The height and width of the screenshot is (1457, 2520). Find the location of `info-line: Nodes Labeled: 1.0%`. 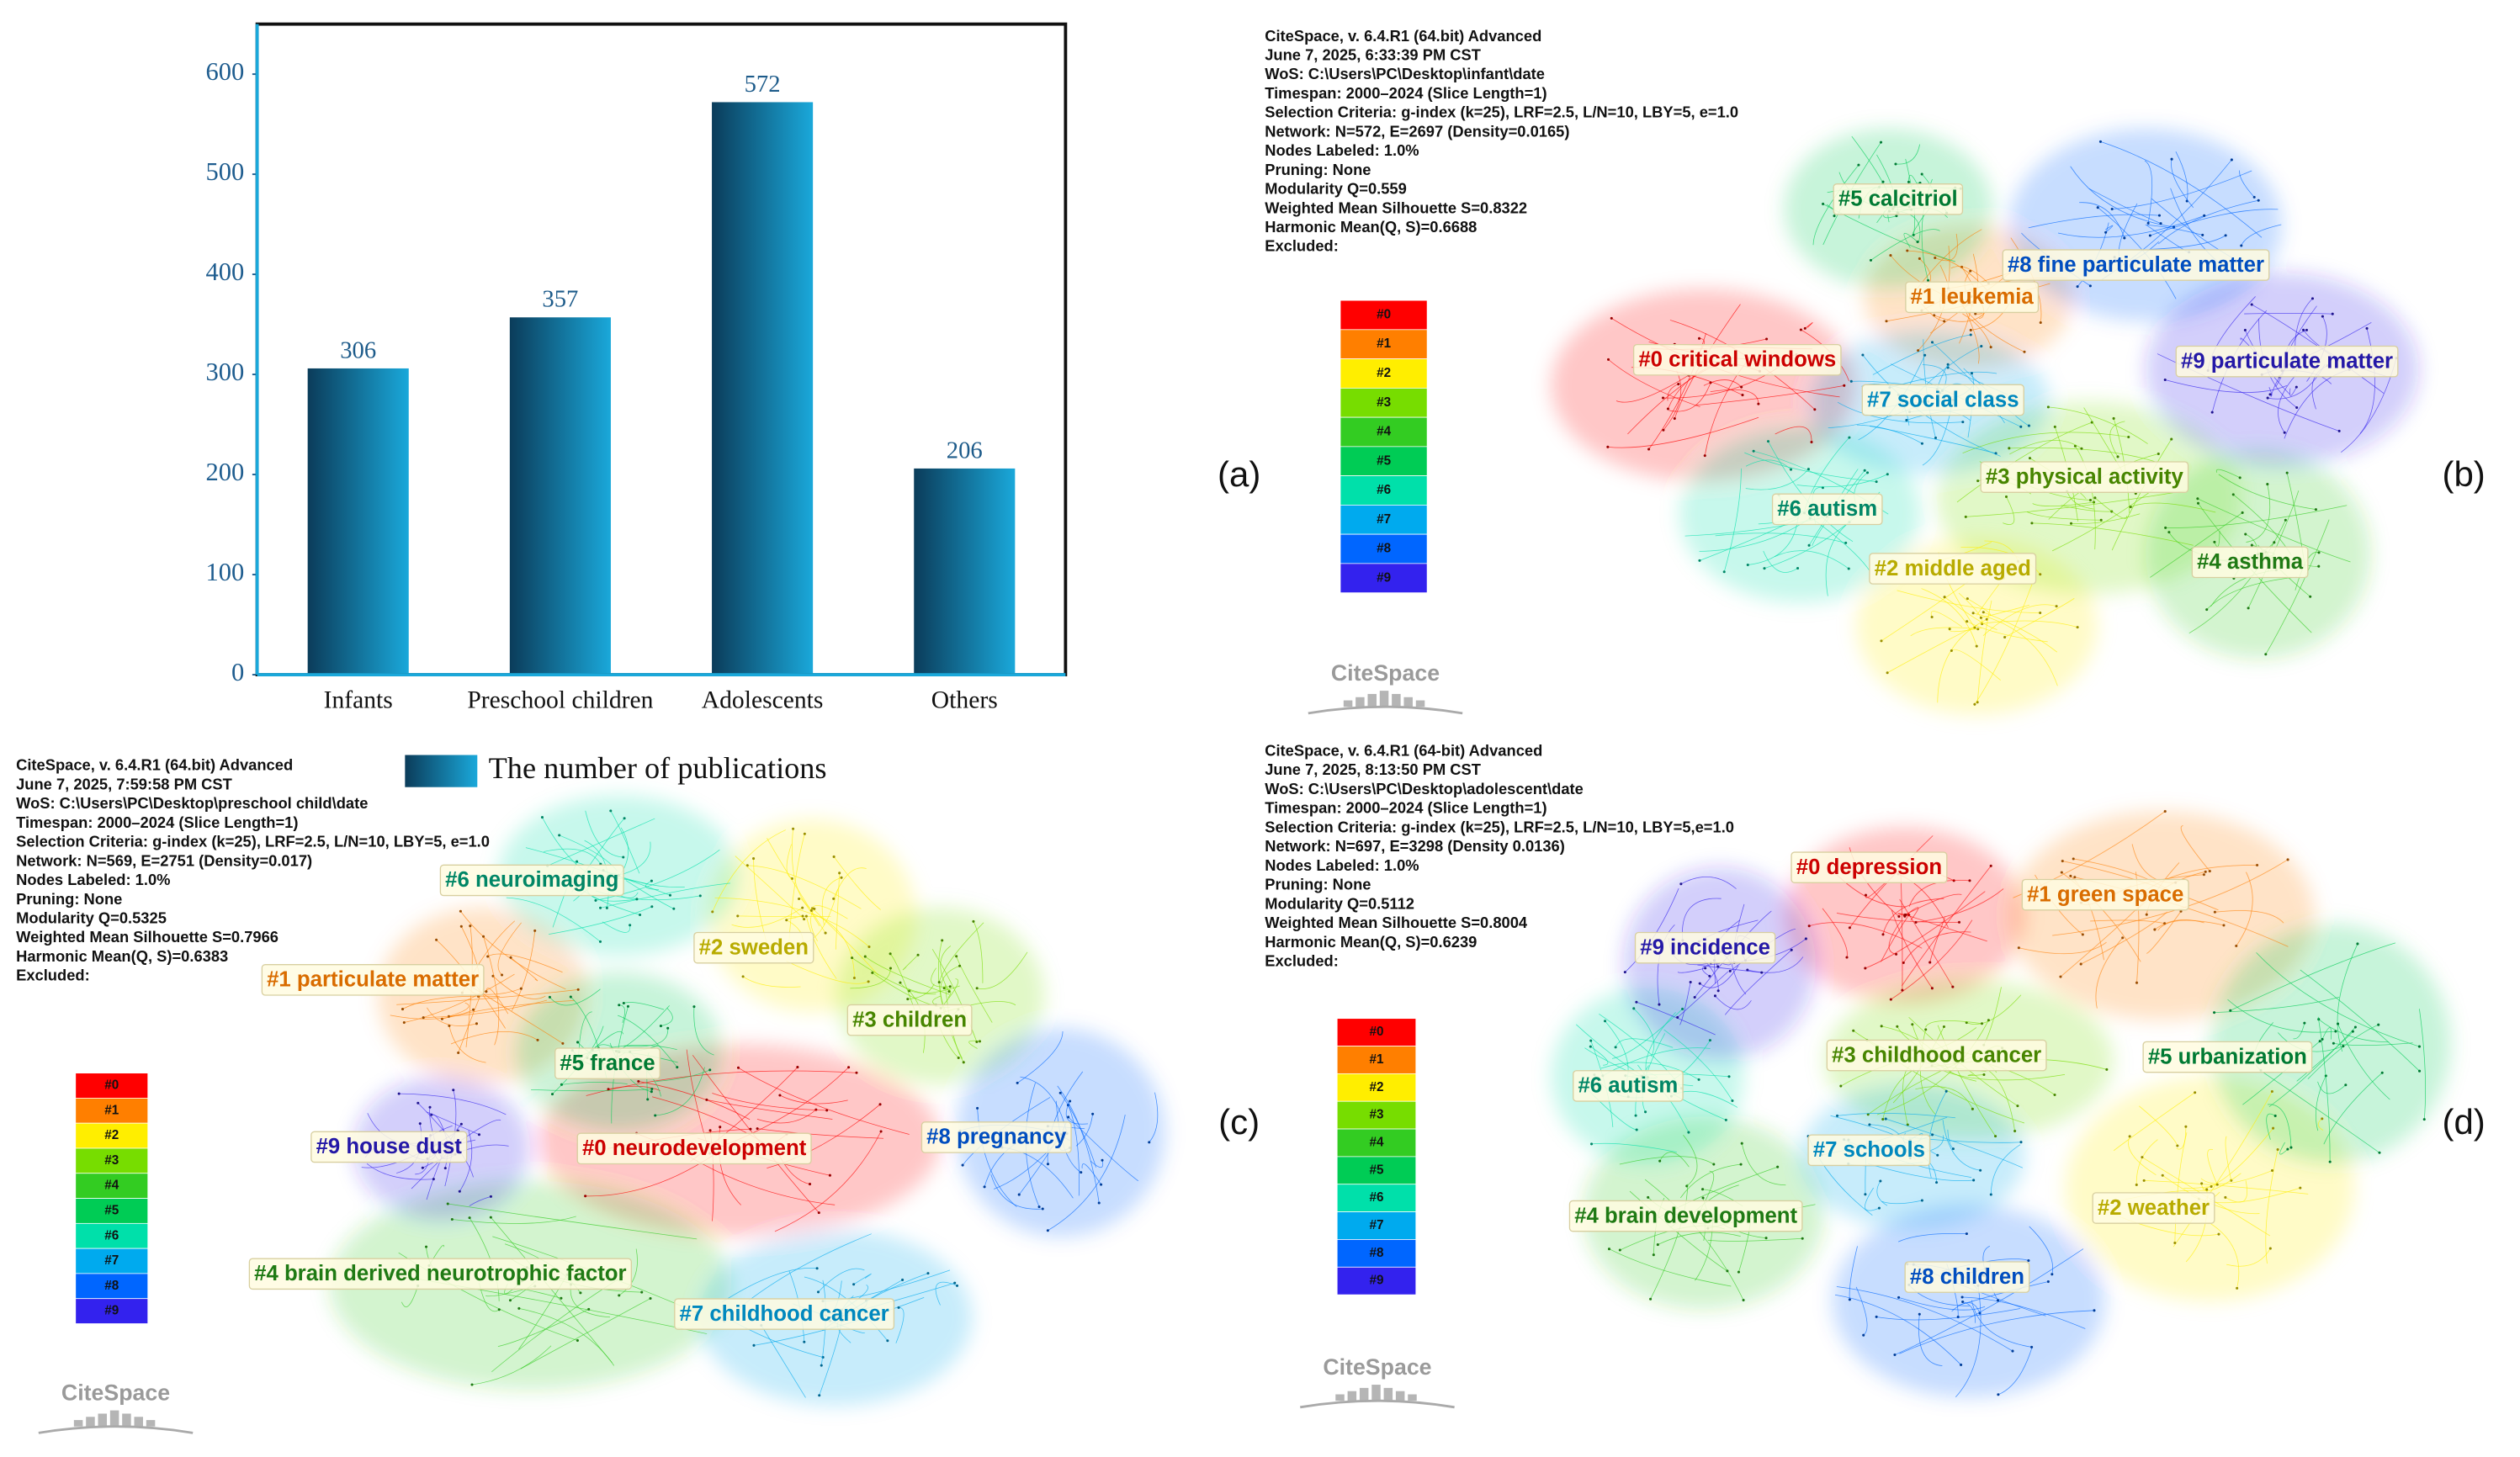

info-line: Nodes Labeled: 1.0% is located at coordinates (93, 880).